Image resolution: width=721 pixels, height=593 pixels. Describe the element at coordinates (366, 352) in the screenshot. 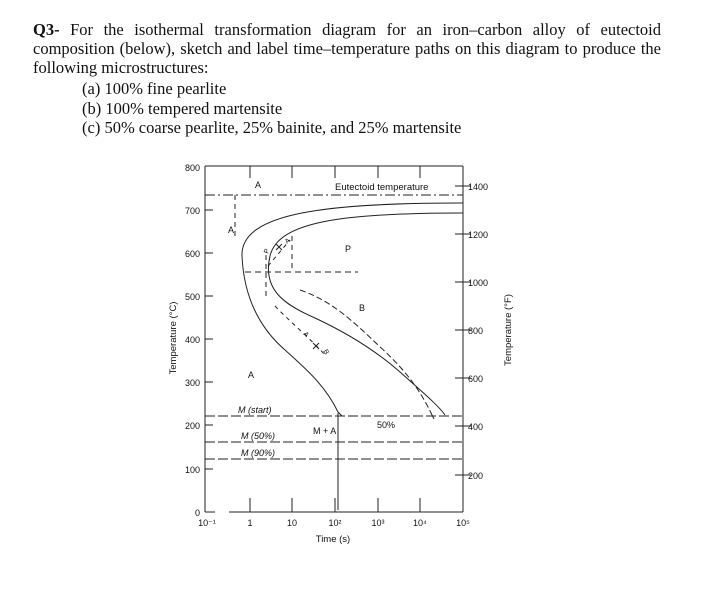

I see `fifty-percent-curve` at that location.